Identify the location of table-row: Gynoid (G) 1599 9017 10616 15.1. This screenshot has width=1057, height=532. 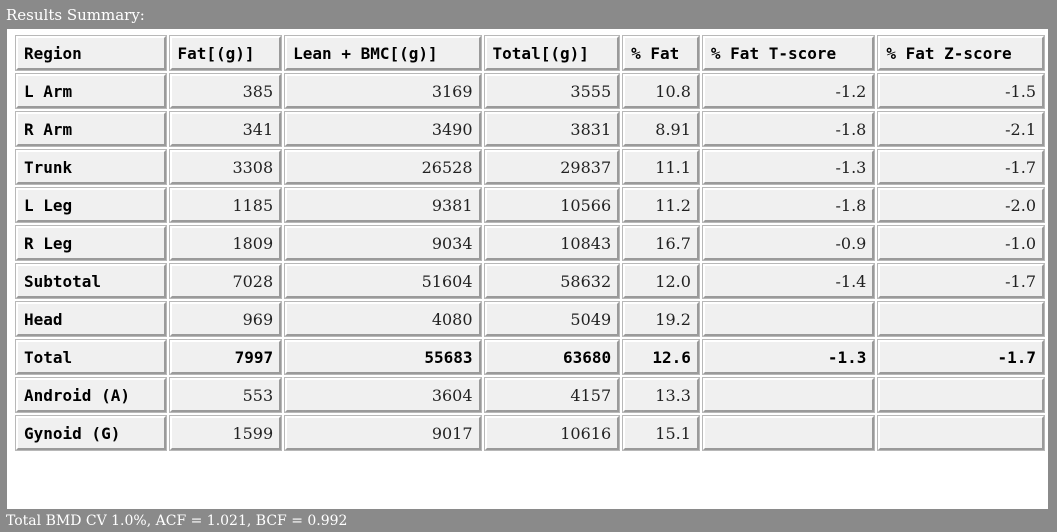
(530, 433).